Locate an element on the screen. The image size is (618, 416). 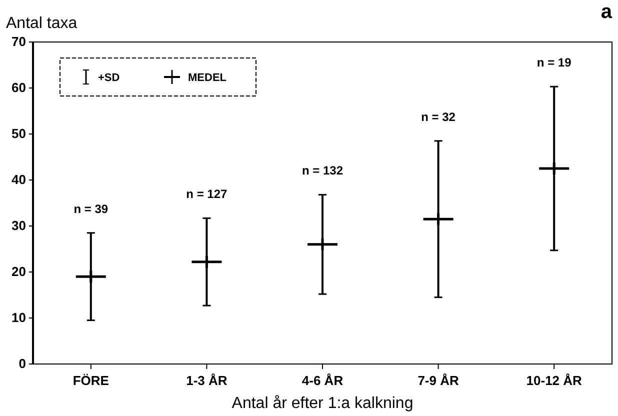
annotation: n = 39 is located at coordinates (91, 209).